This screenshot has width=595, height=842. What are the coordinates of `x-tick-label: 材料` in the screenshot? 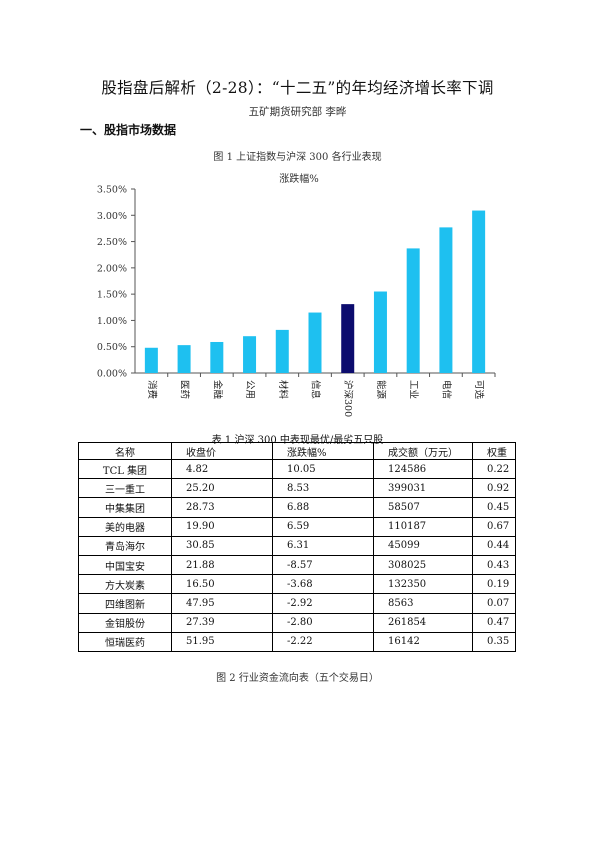 It's located at (283, 390).